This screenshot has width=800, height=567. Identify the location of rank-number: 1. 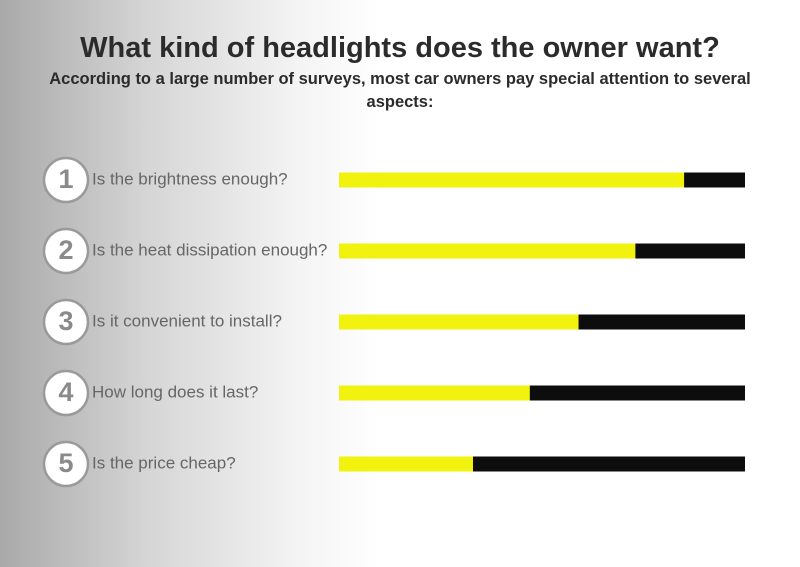
(65, 179).